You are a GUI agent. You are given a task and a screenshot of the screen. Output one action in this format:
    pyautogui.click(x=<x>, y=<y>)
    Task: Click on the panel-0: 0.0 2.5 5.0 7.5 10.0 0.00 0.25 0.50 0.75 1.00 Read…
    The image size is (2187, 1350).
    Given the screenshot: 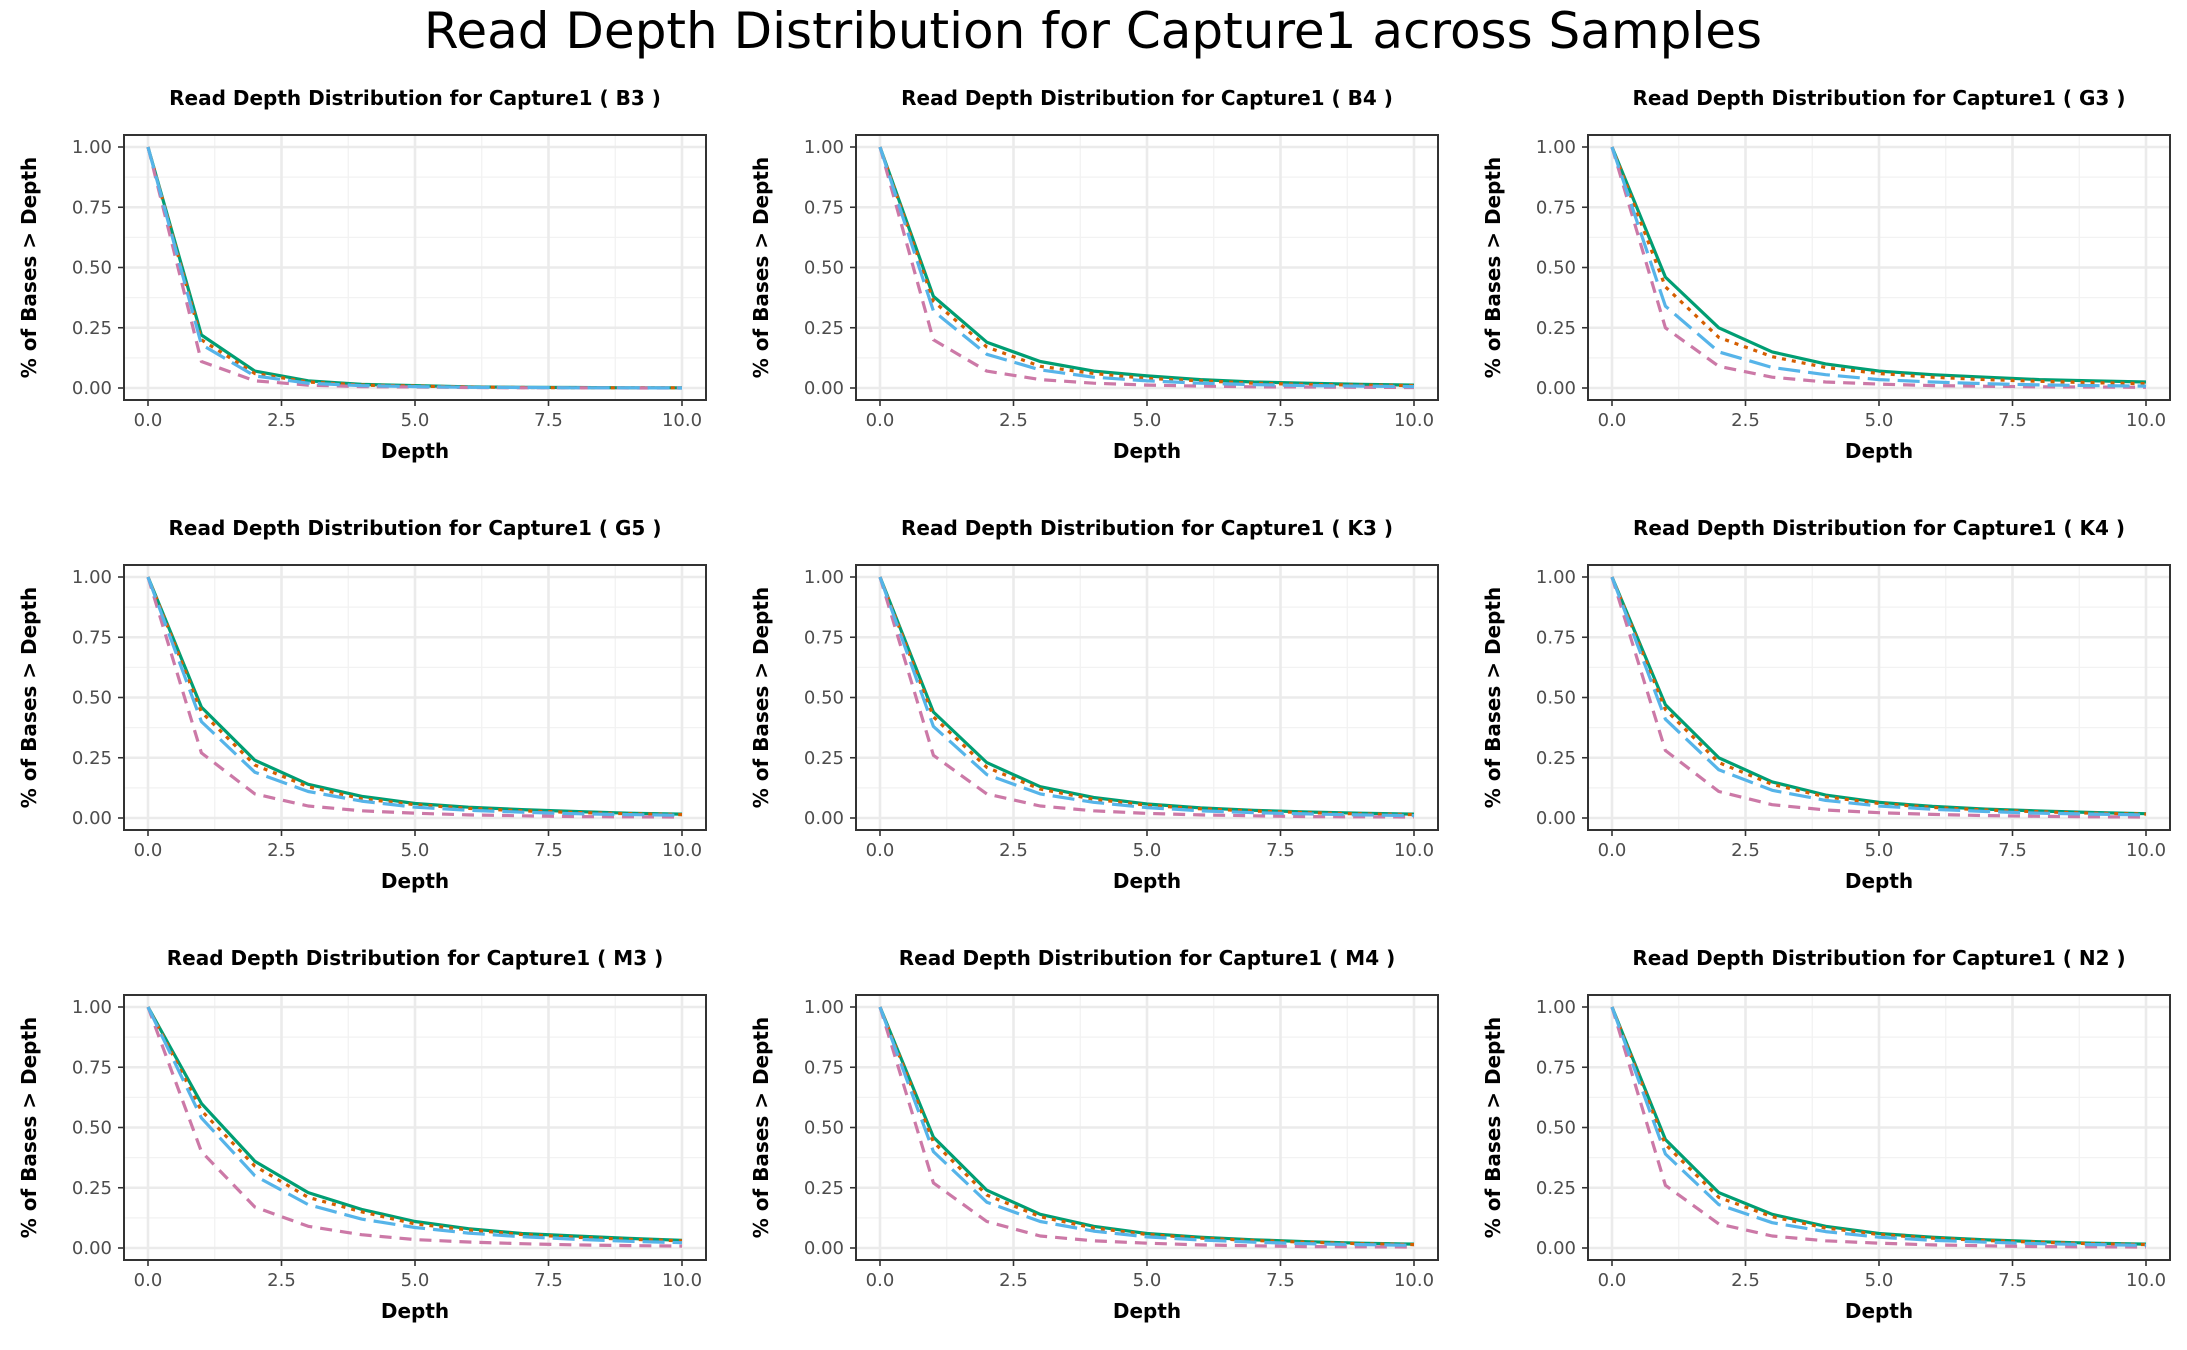 What is the action you would take?
    pyautogui.click(x=362, y=274)
    